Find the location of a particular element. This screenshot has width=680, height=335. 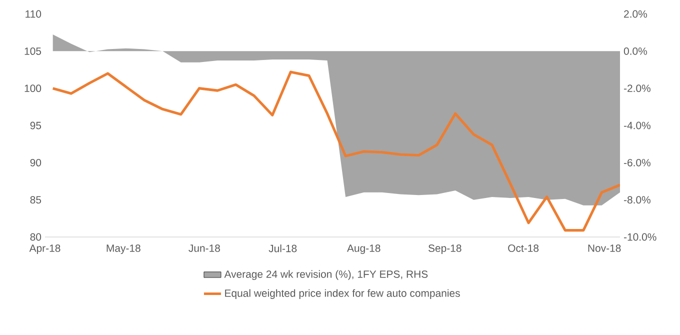

y-tick-label: 100 is located at coordinates (33, 88).